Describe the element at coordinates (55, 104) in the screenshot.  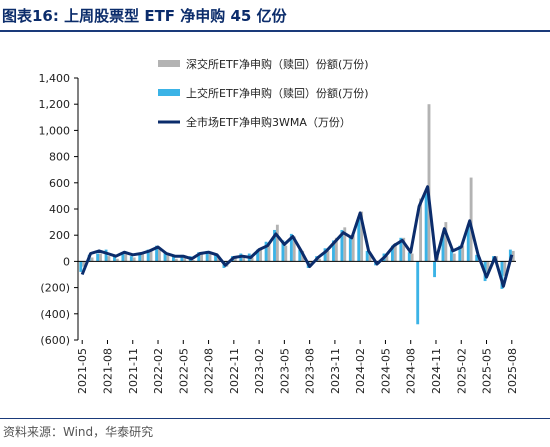
I see `y-tick-label: 1,200` at that location.